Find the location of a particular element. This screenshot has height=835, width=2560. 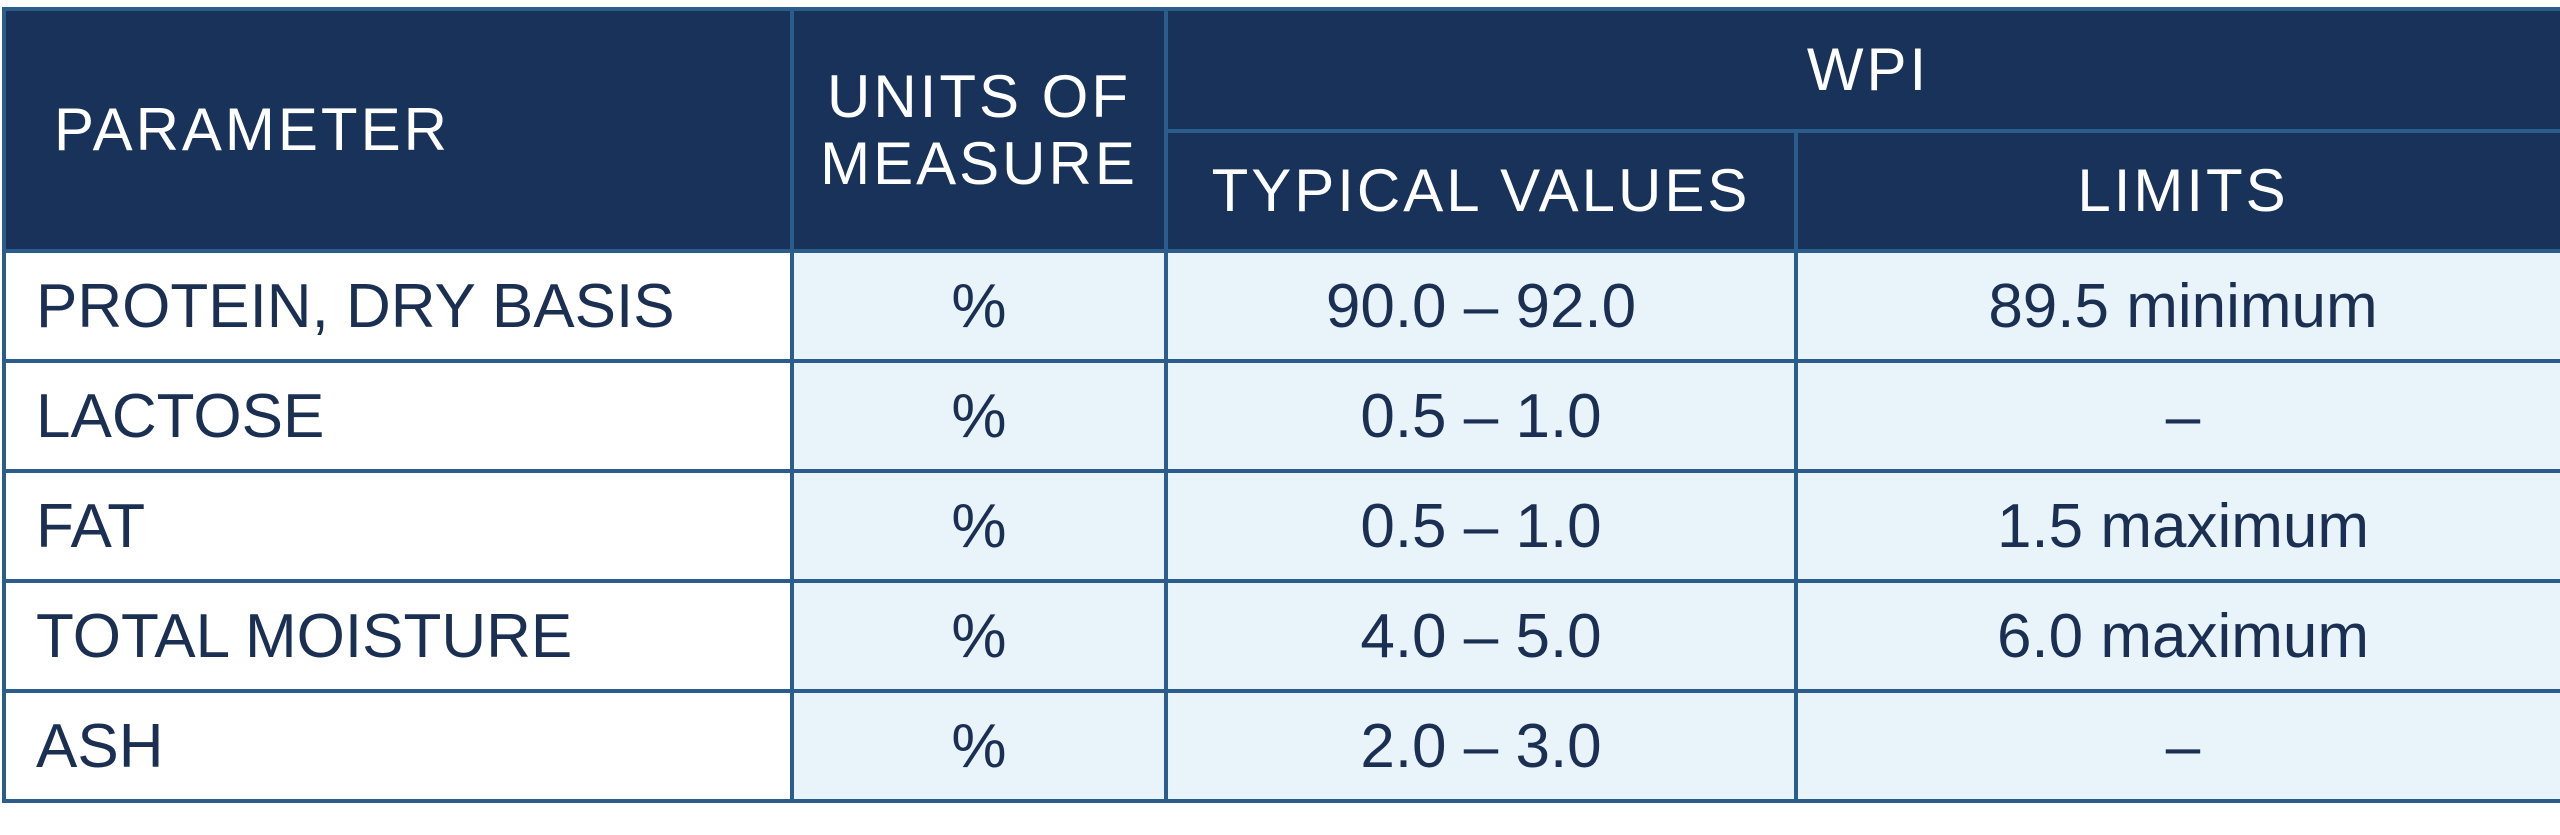

row-parameter: TOTAL MOISTURE is located at coordinates (398, 636).